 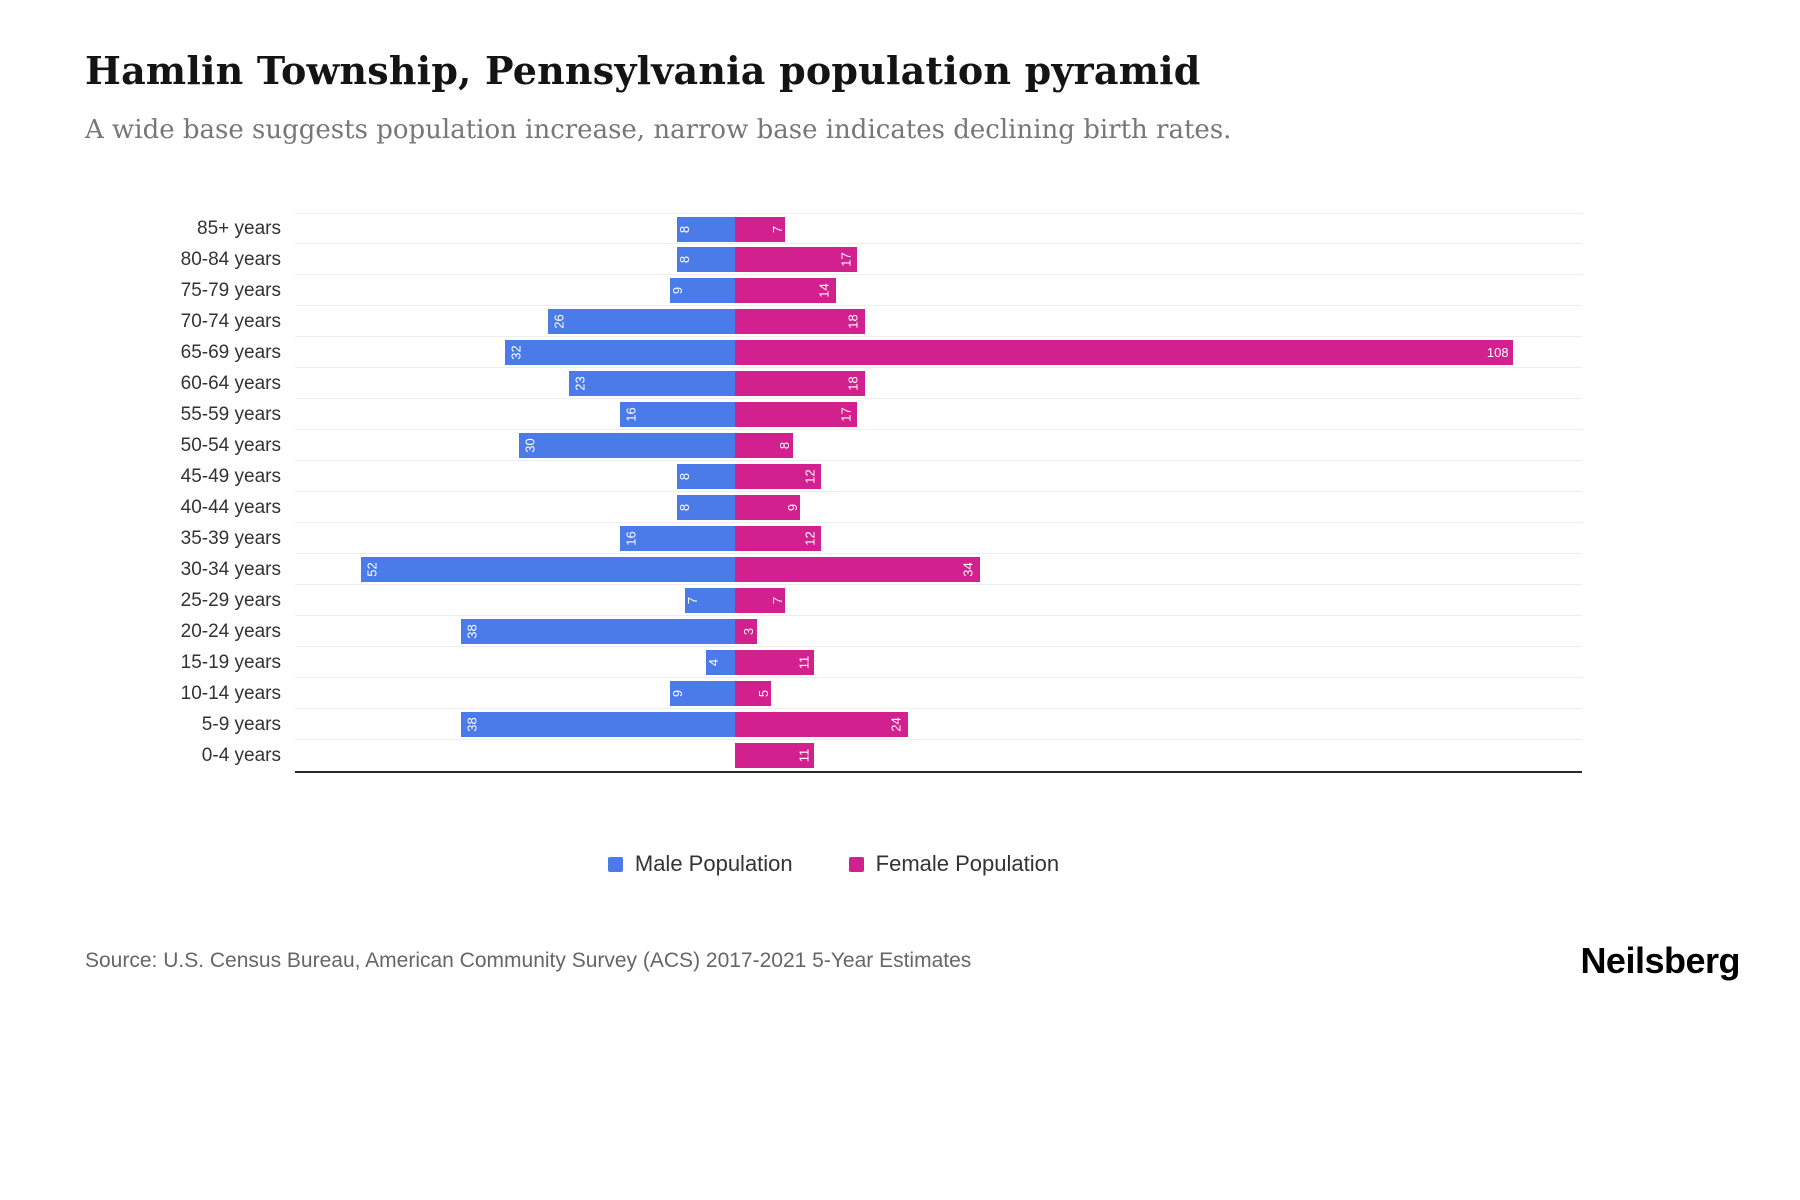 I want to click on female-bar: 5, so click(x=753, y=693).